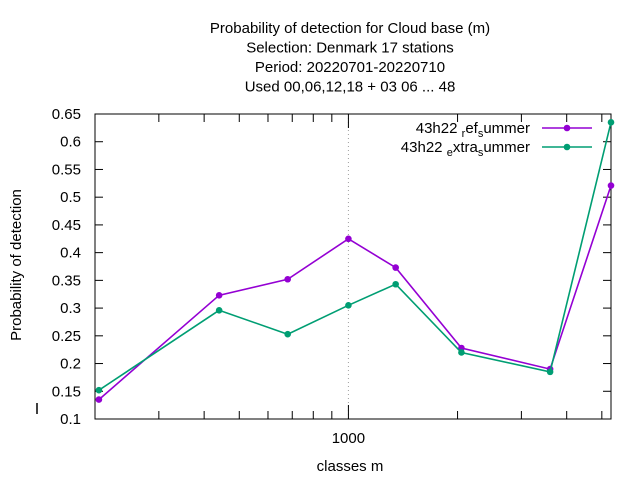 The image size is (640, 480). What do you see at coordinates (16, 265) in the screenshot?
I see `y-axis-label: Probability of detection` at bounding box center [16, 265].